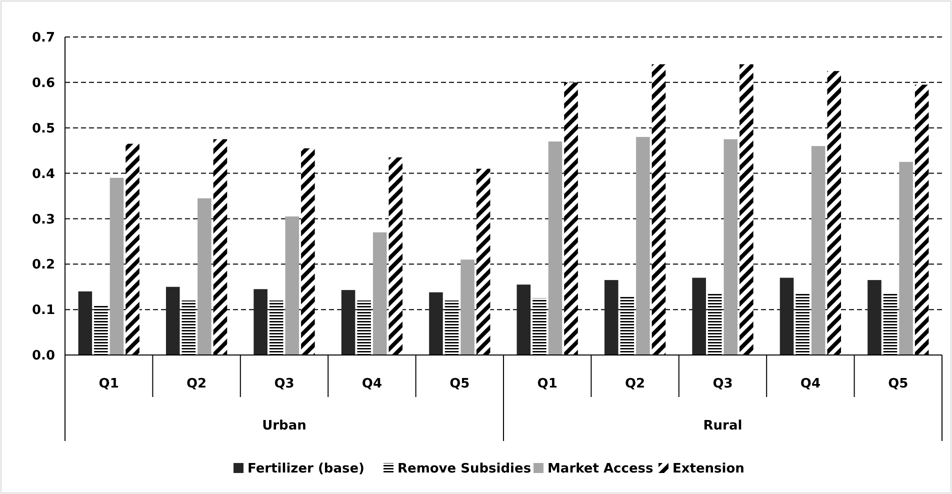  I want to click on y-tick-label: 0.4, so click(43, 174).